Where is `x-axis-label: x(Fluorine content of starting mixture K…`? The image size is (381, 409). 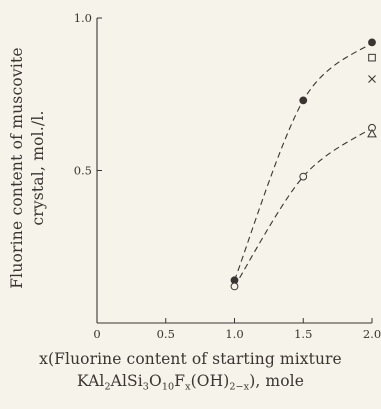
x-axis-label: x(Fluorine content of starting mixture K… is located at coordinates (190, 370).